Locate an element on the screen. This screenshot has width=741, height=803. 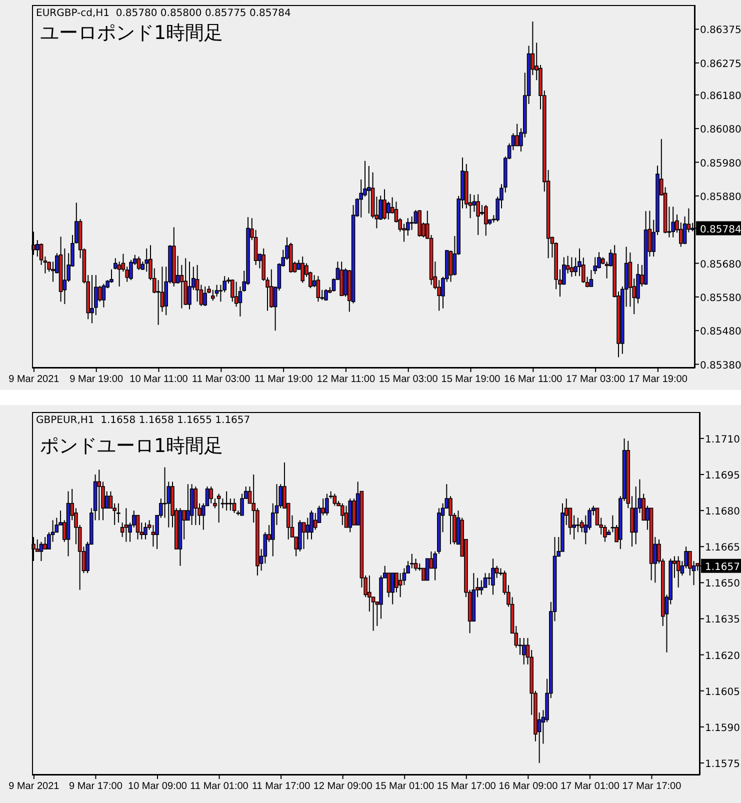
x-tick-label: 15 Mar 03:00 is located at coordinates (408, 379).